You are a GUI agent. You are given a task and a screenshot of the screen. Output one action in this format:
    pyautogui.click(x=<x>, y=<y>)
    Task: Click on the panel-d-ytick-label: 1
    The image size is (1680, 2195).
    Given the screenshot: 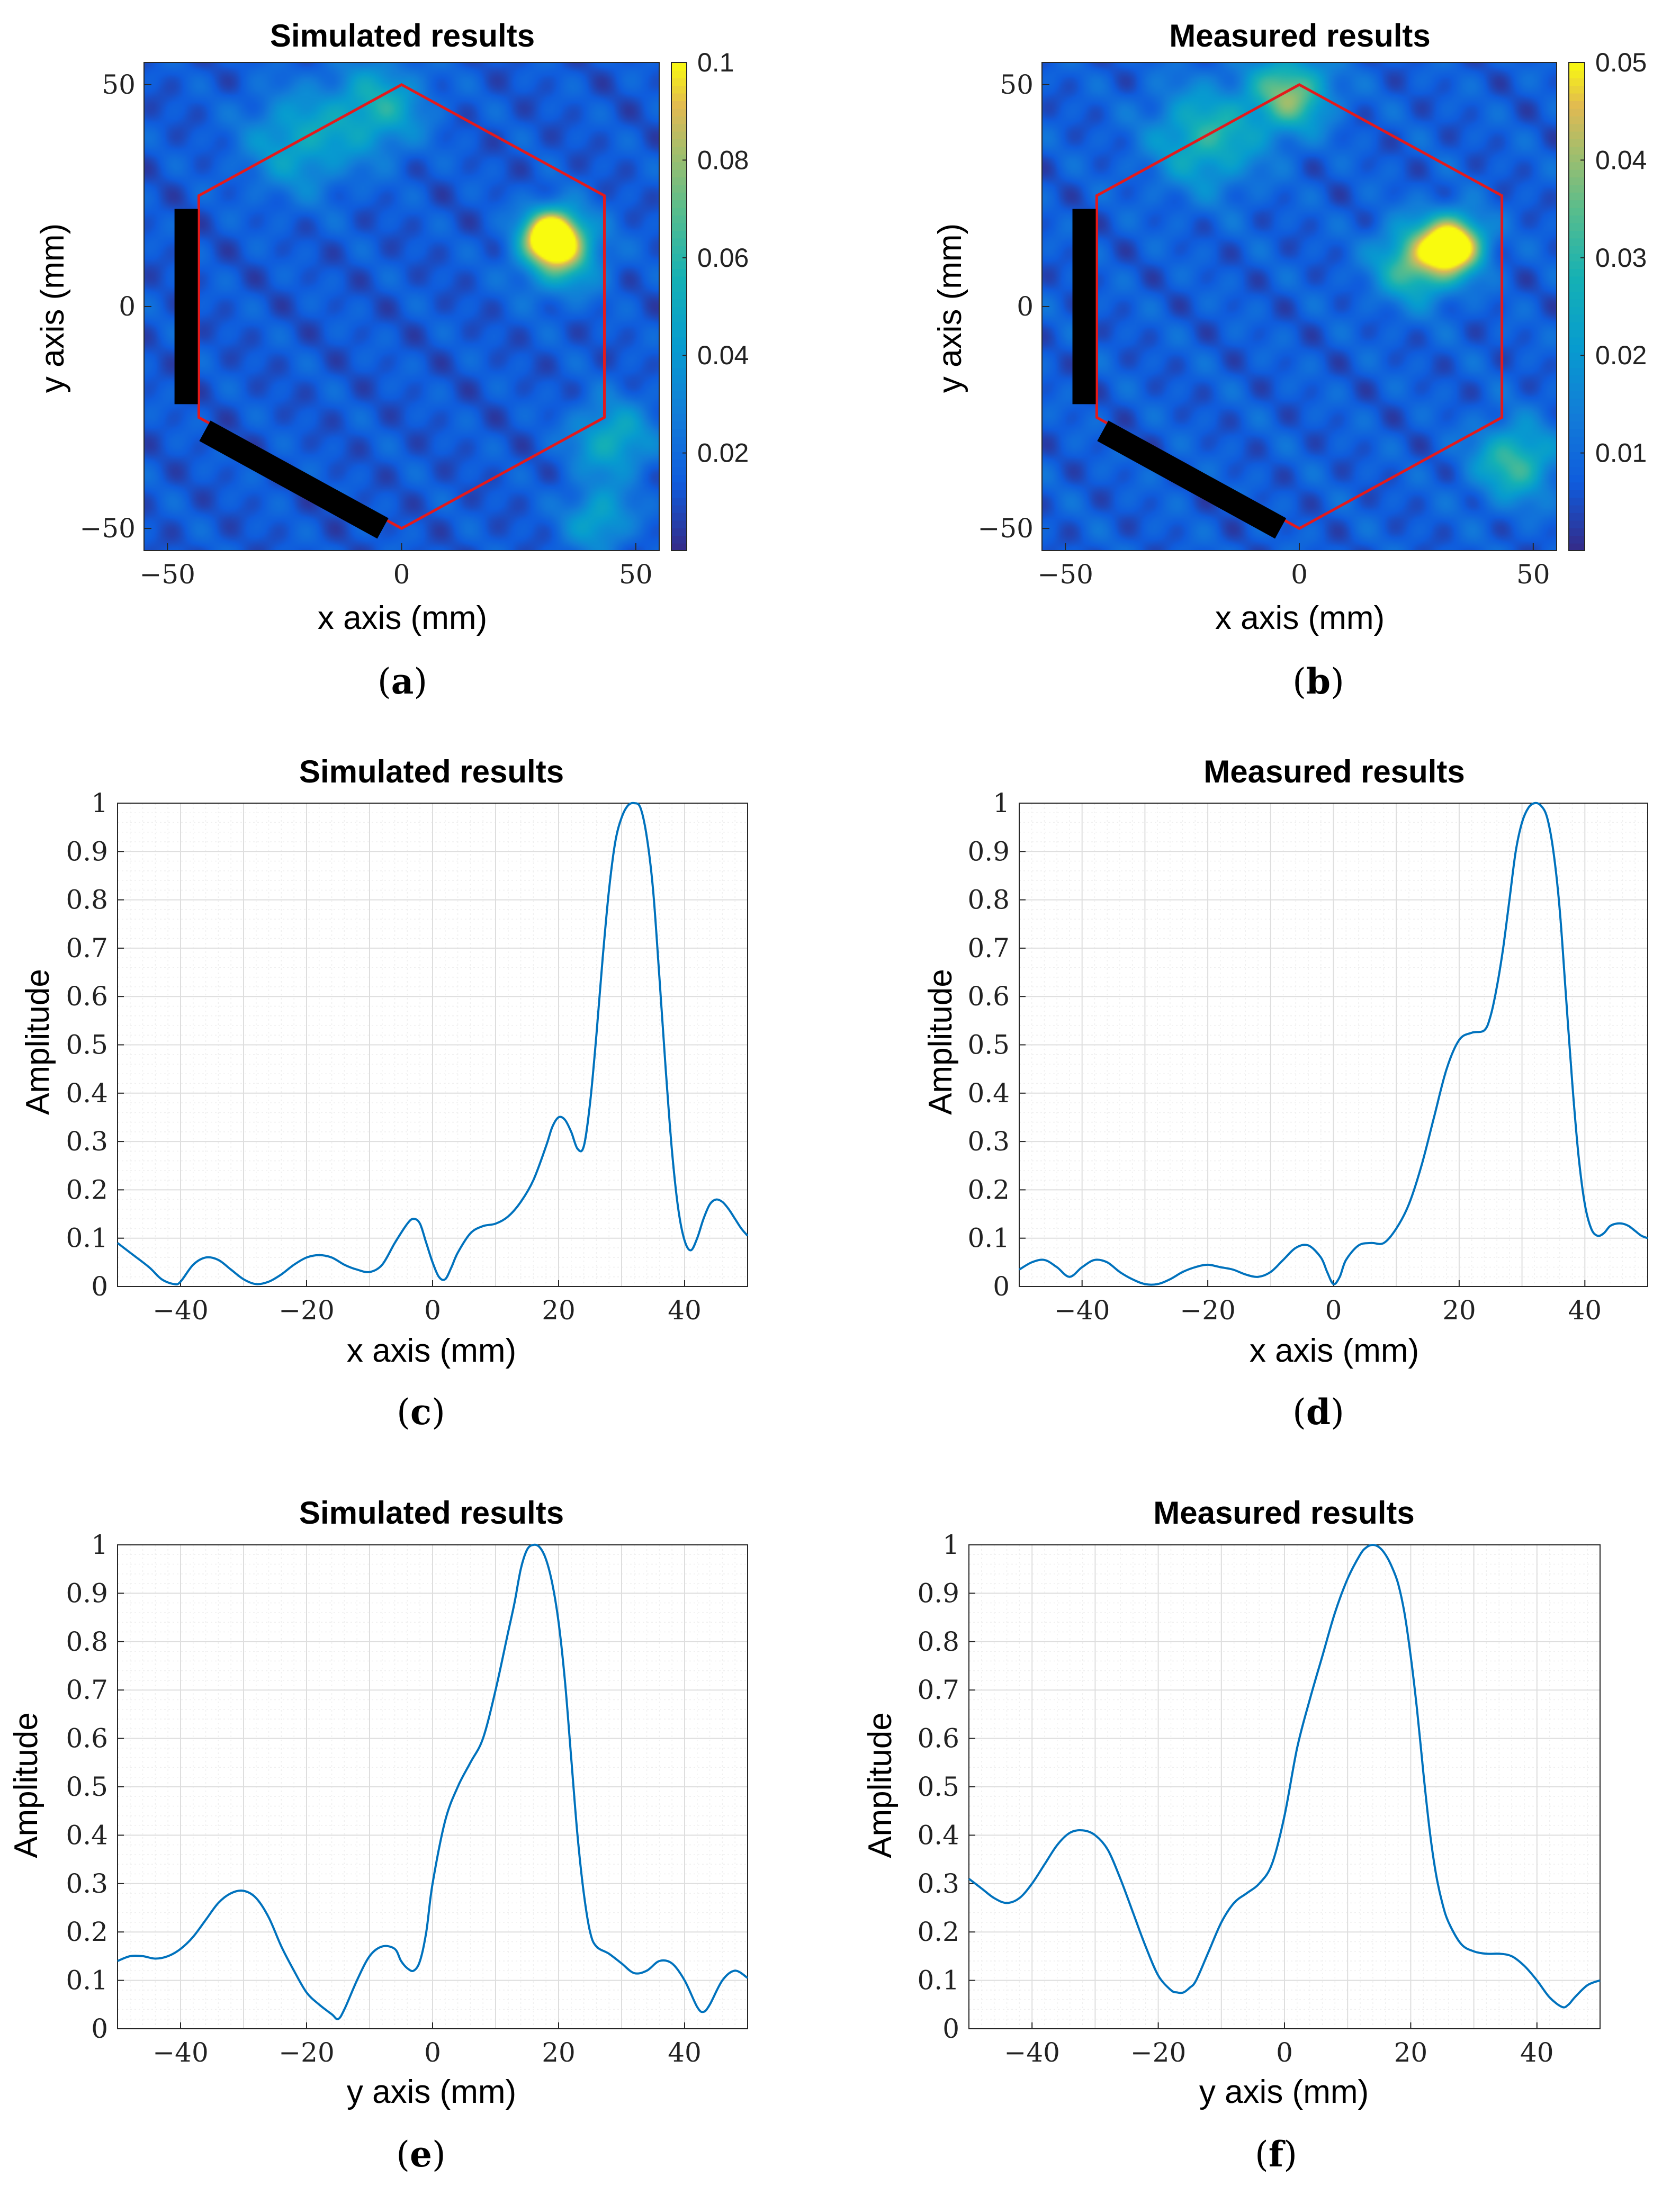 What is the action you would take?
    pyautogui.click(x=1001, y=803)
    